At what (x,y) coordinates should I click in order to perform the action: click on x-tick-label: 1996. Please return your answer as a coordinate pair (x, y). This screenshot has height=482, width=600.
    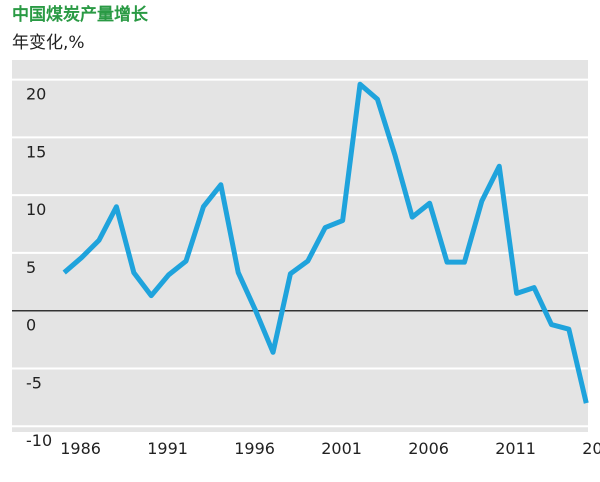
    Looking at the image, I should click on (254, 448).